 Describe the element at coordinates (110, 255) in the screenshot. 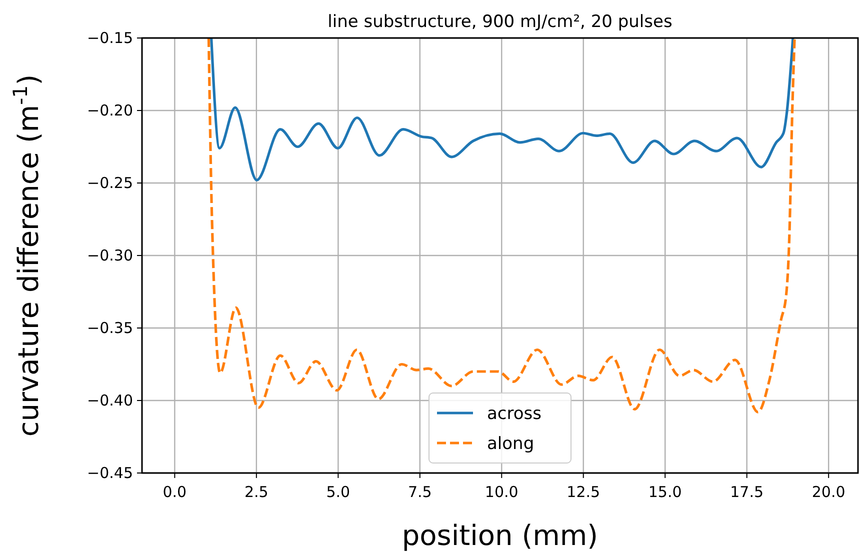

I see `y-tick-label: −0.30` at that location.